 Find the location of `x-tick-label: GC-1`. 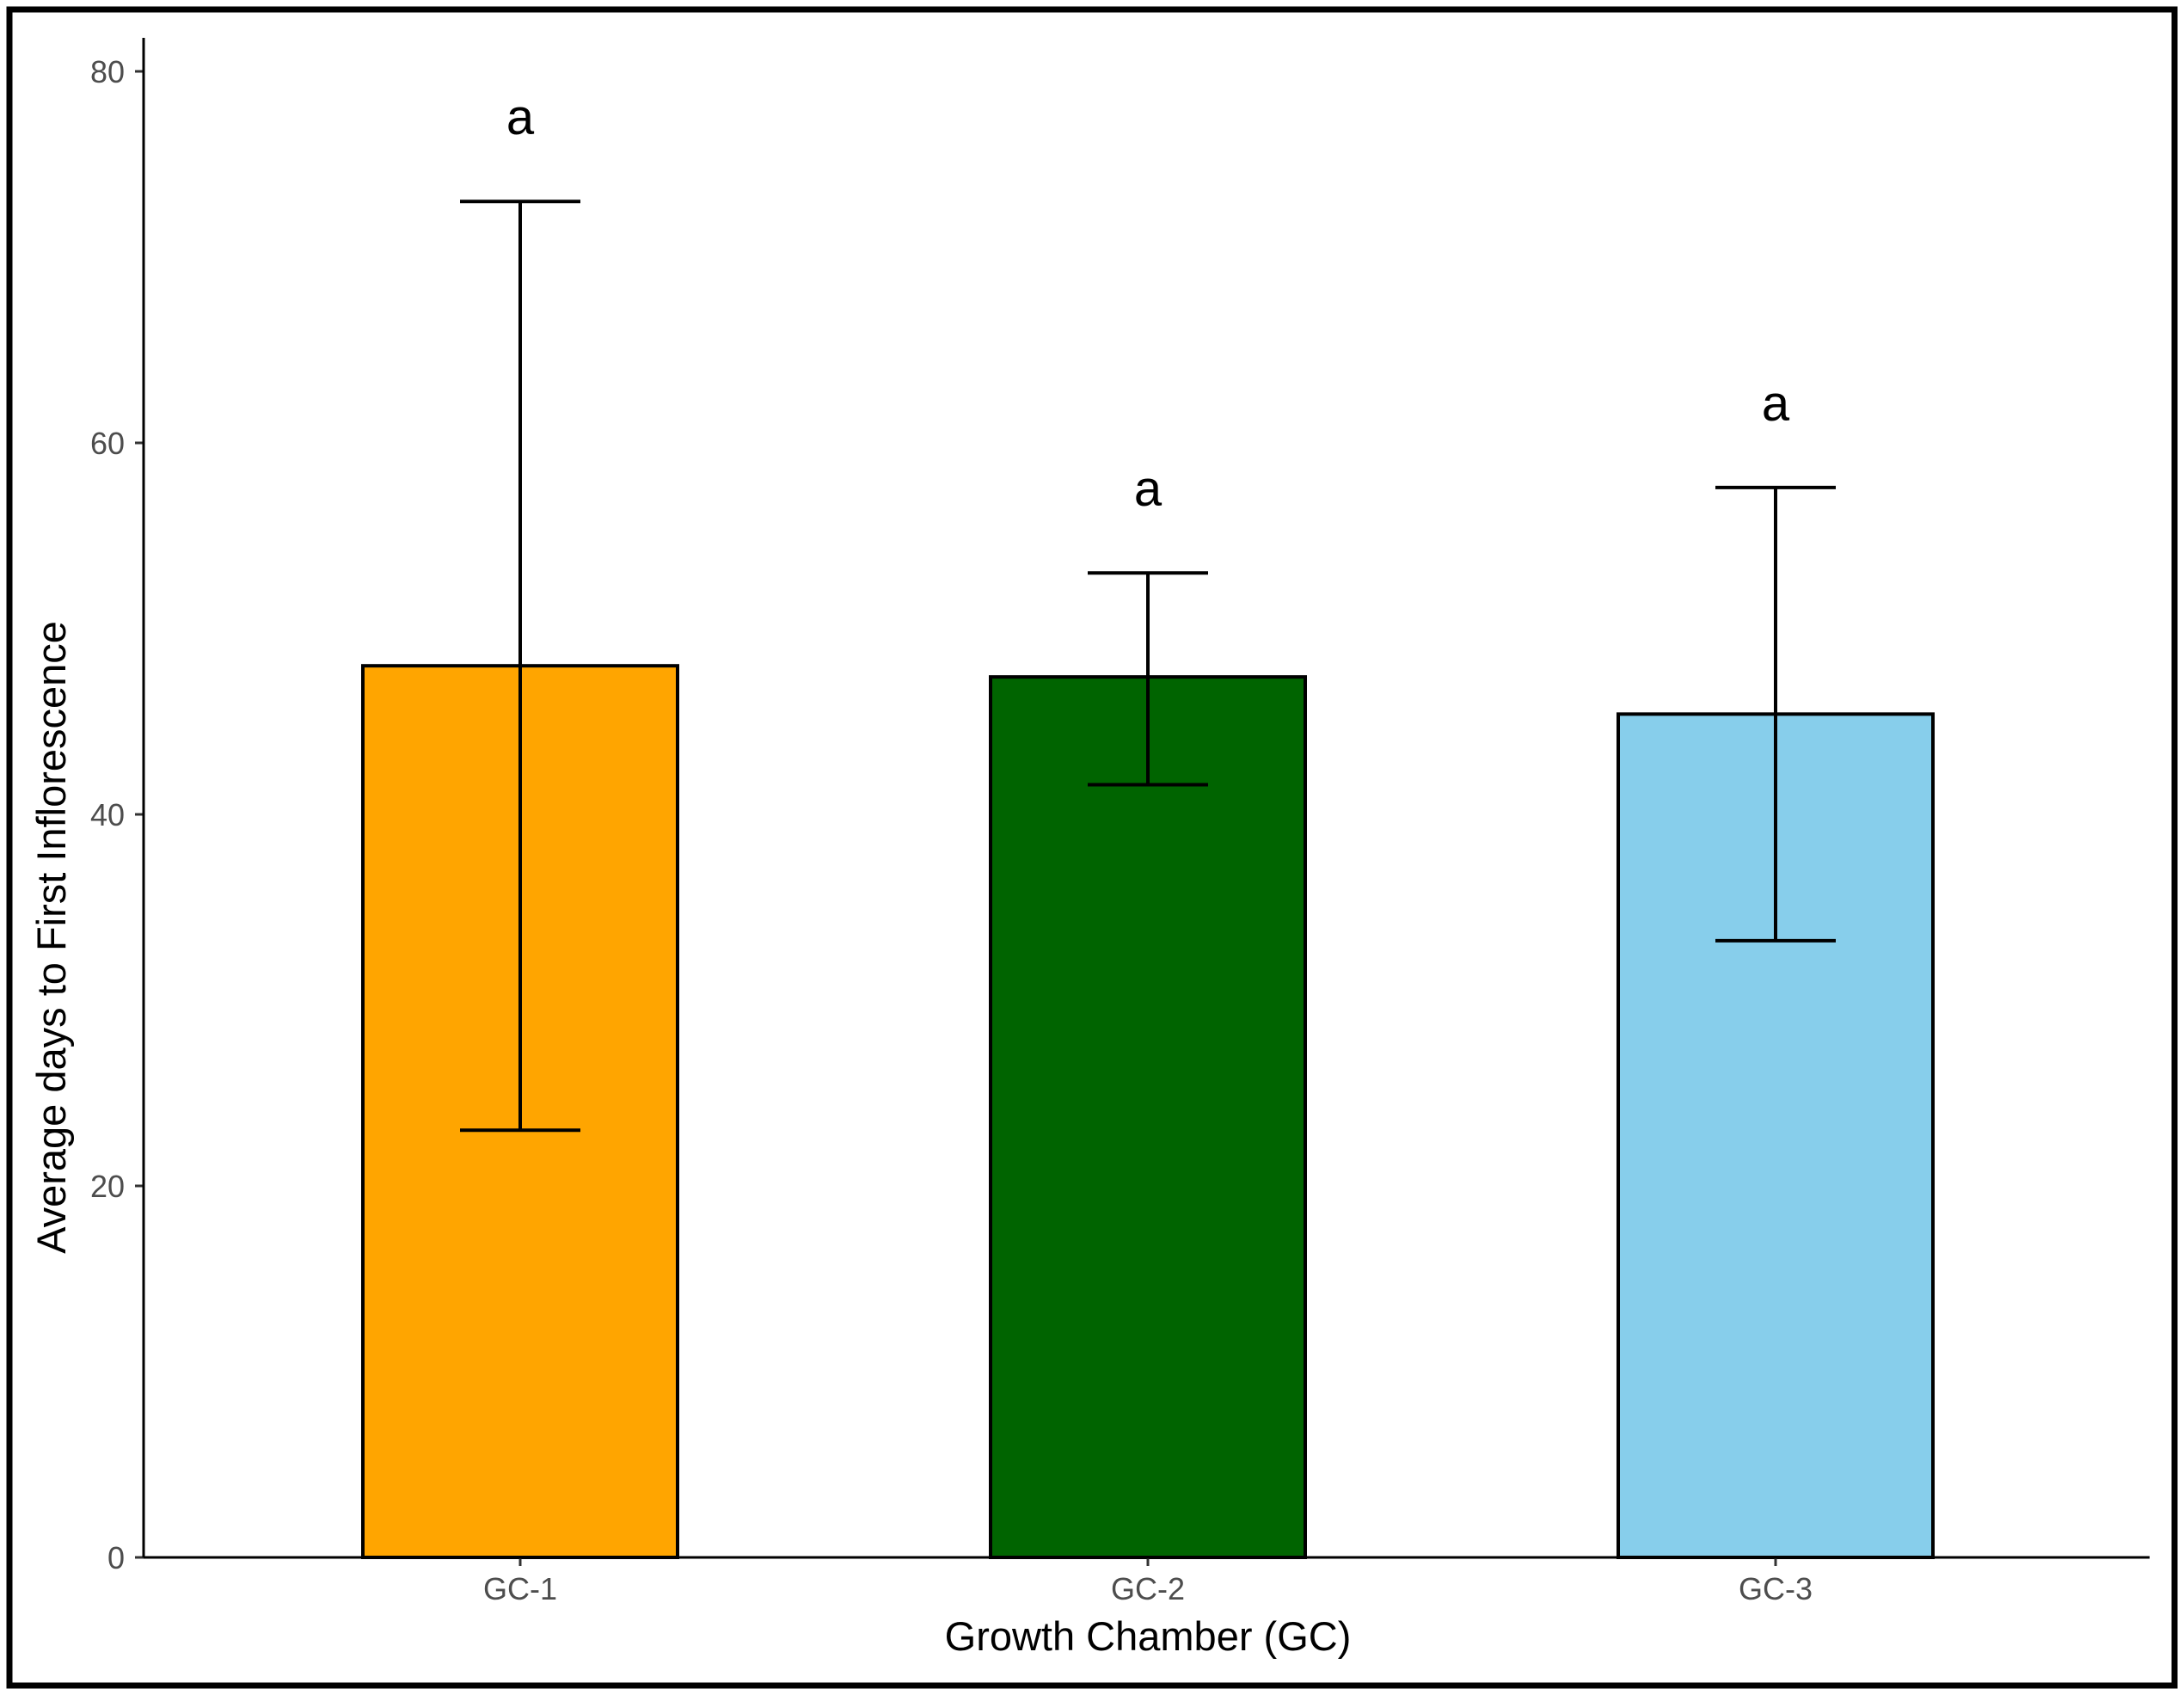

x-tick-label: GC-1 is located at coordinates (520, 1588).